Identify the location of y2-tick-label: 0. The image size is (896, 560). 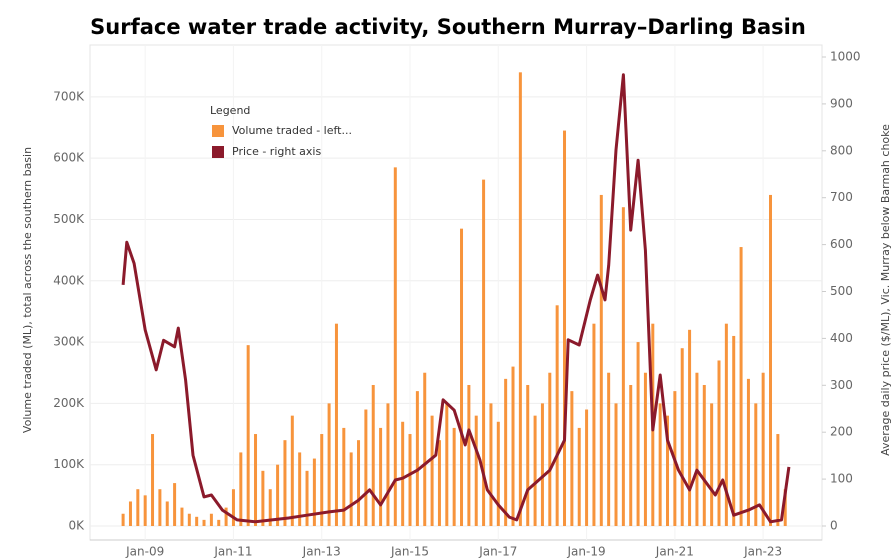
(834, 526).